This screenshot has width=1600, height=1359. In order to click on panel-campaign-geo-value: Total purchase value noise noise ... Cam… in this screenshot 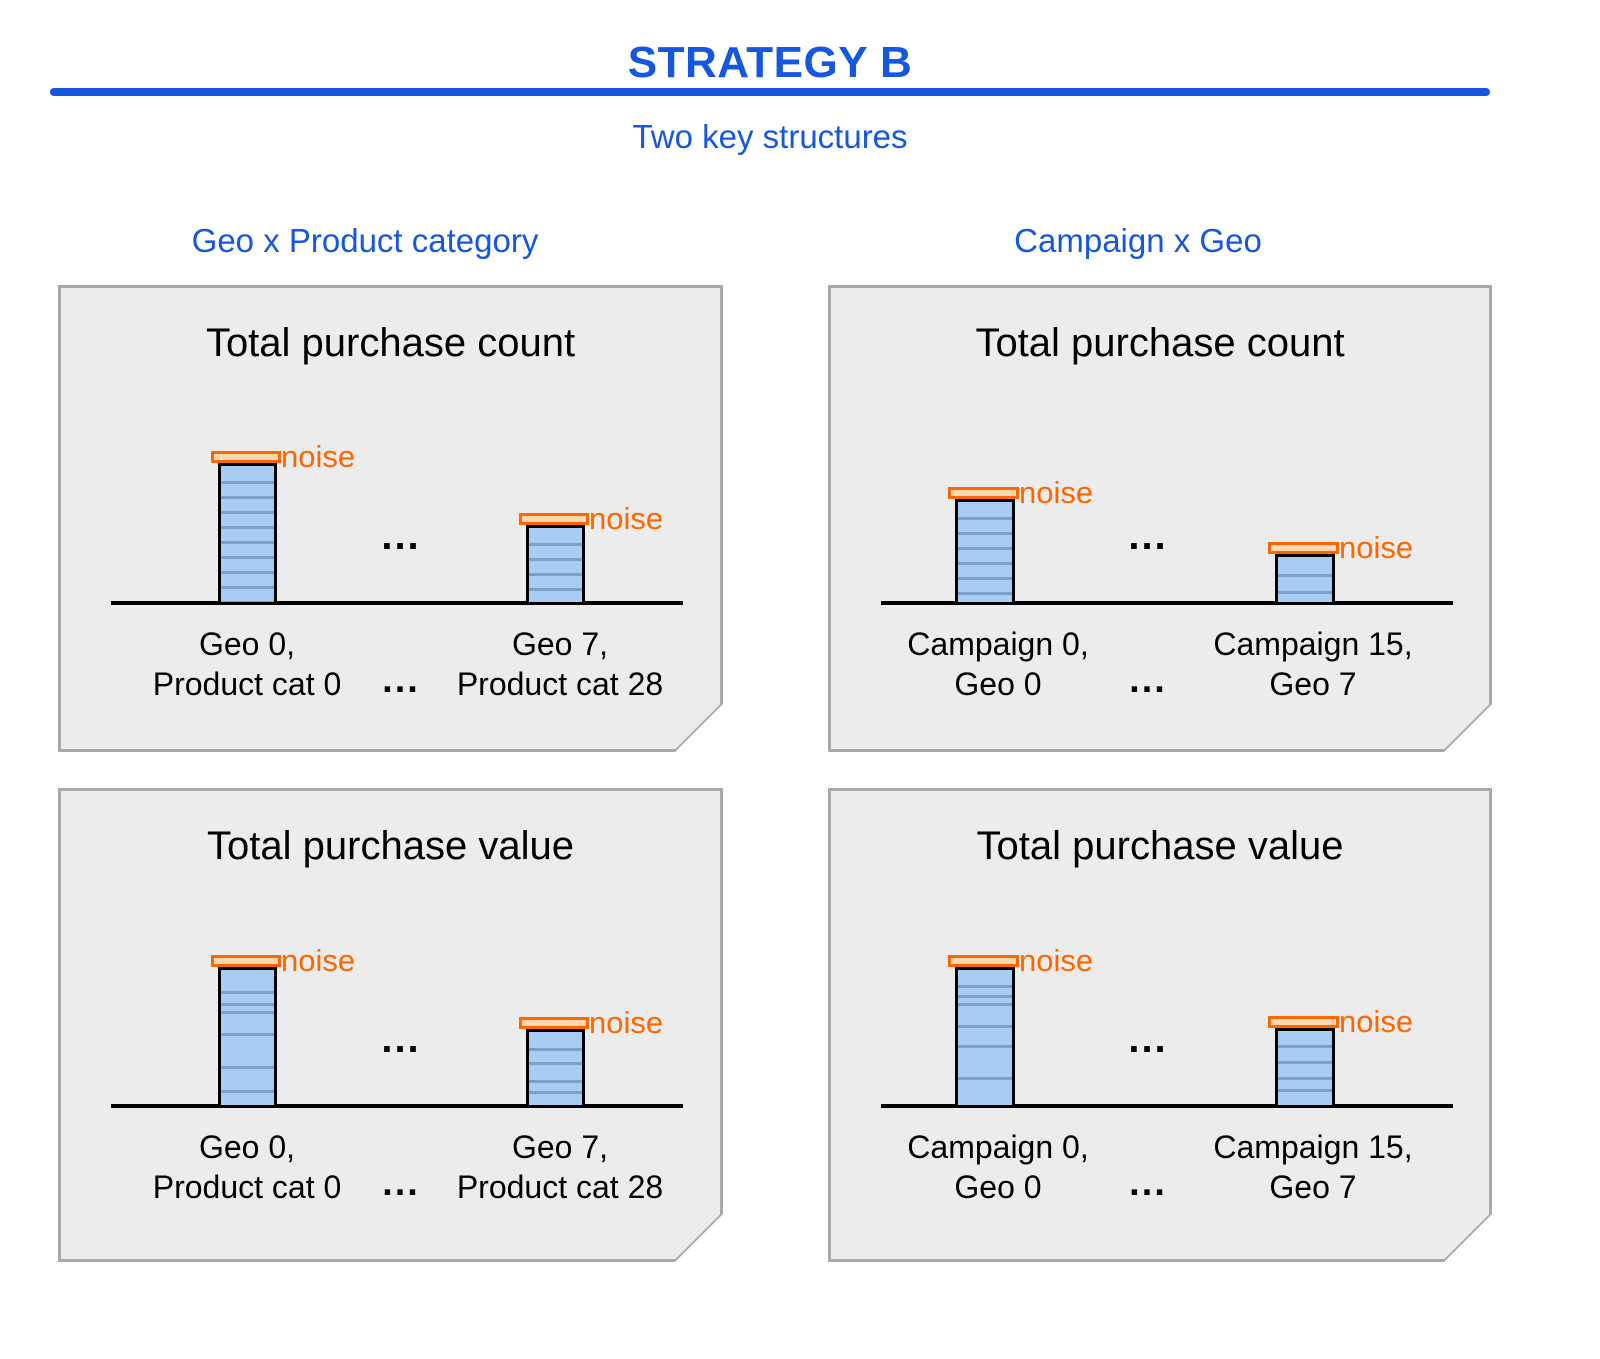, I will do `click(1160, 1025)`.